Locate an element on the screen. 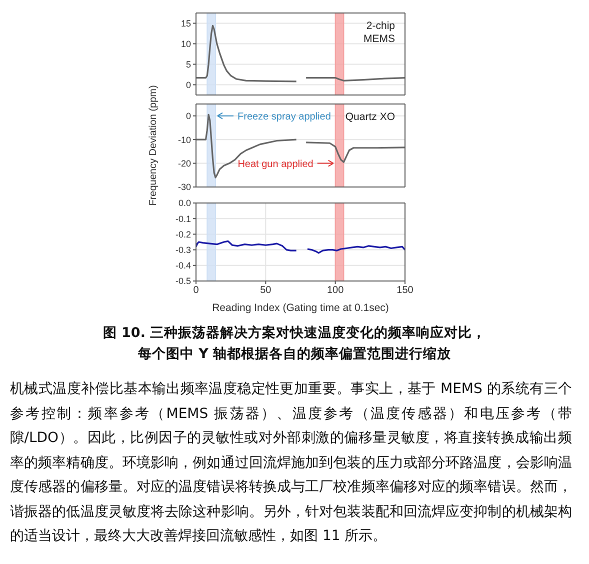  y-tick-label: 5 is located at coordinates (188, 64).